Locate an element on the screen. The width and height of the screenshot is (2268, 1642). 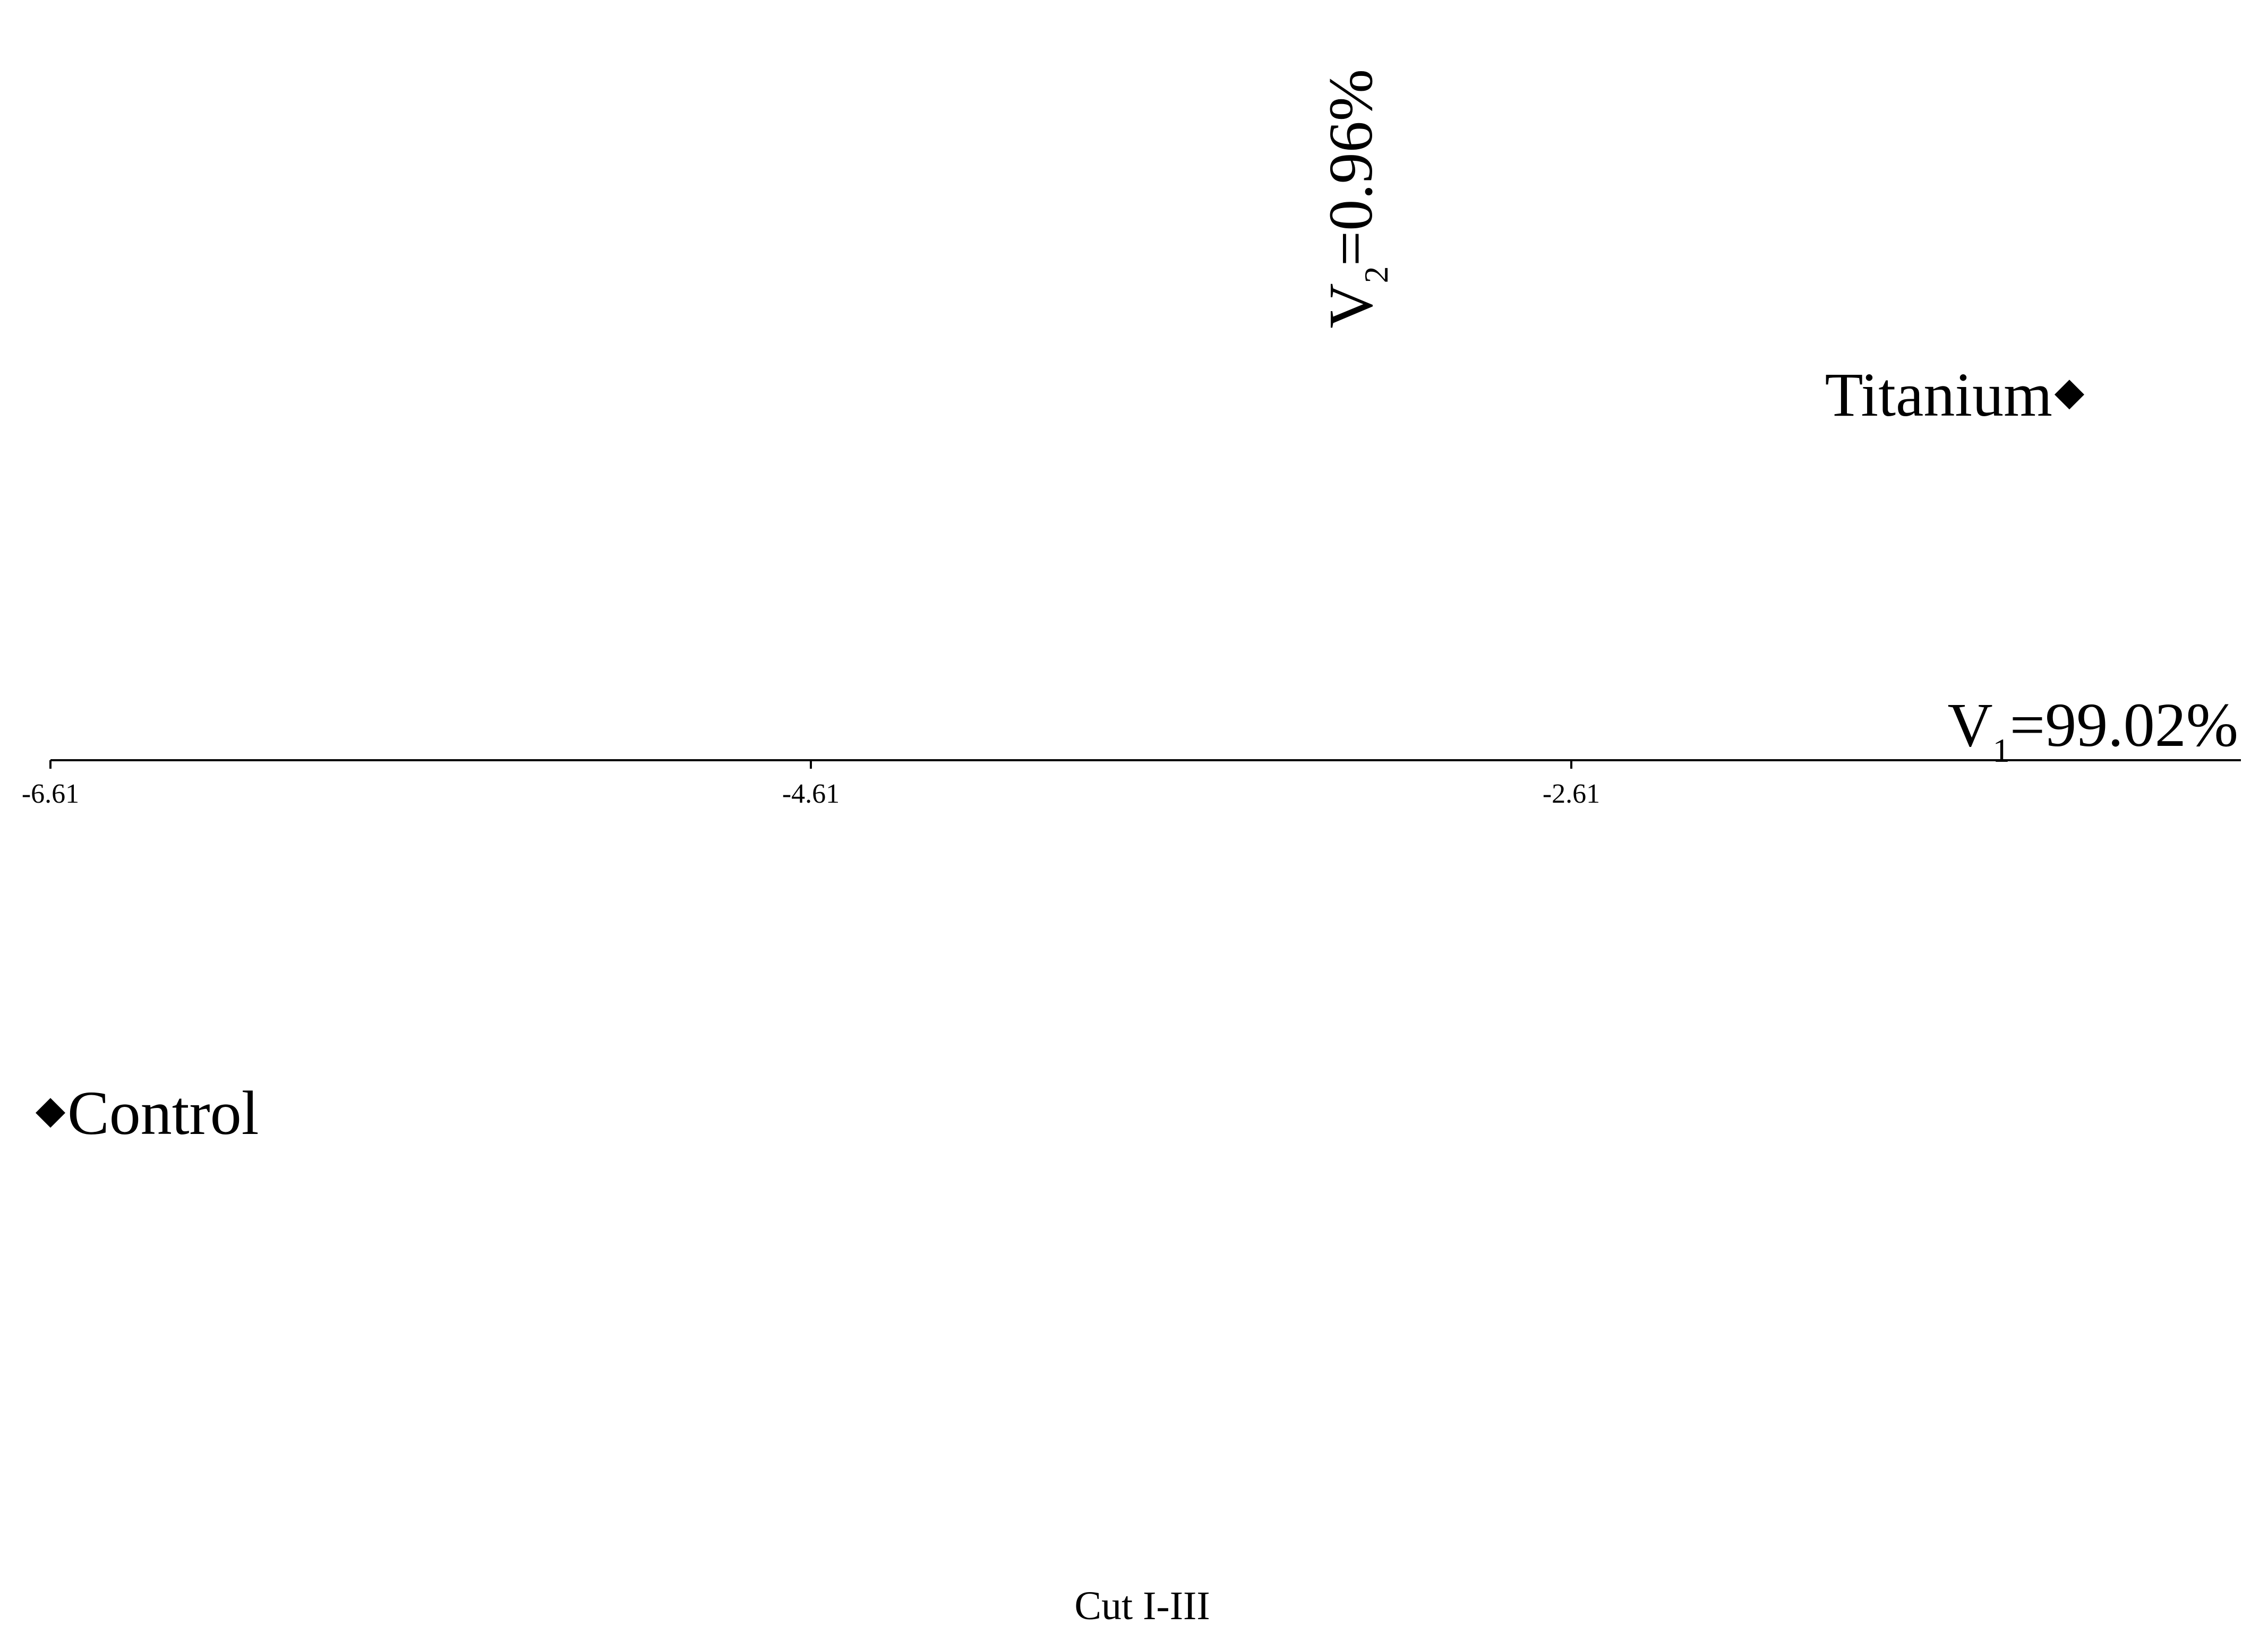
y-axis-title-rest: =0.96% is located at coordinates (1350, 167).